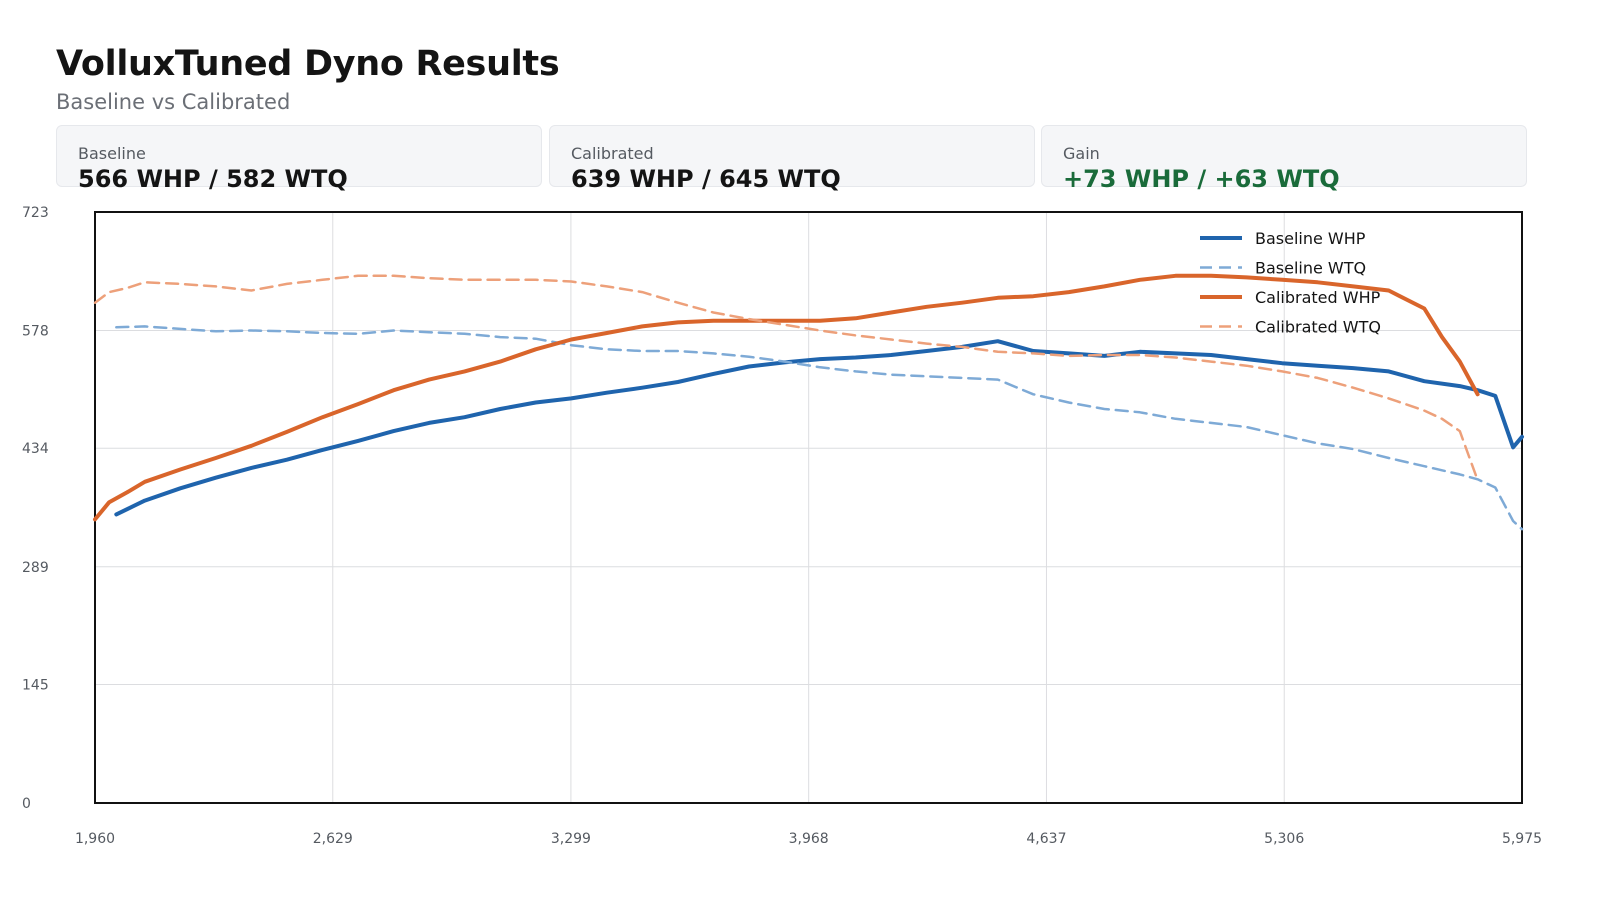 The height and width of the screenshot is (900, 1600). I want to click on x-tick-label: 1,960, so click(95, 839).